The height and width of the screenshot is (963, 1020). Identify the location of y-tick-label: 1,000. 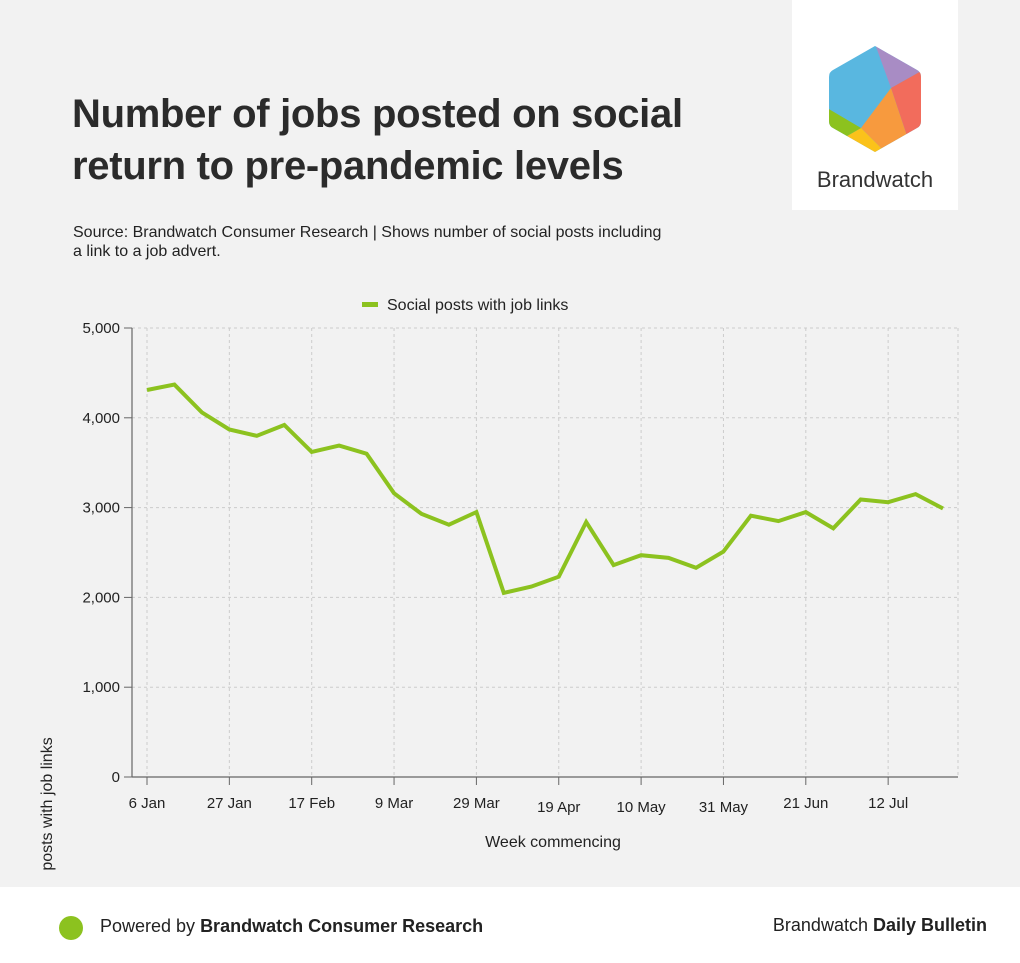
(101, 687).